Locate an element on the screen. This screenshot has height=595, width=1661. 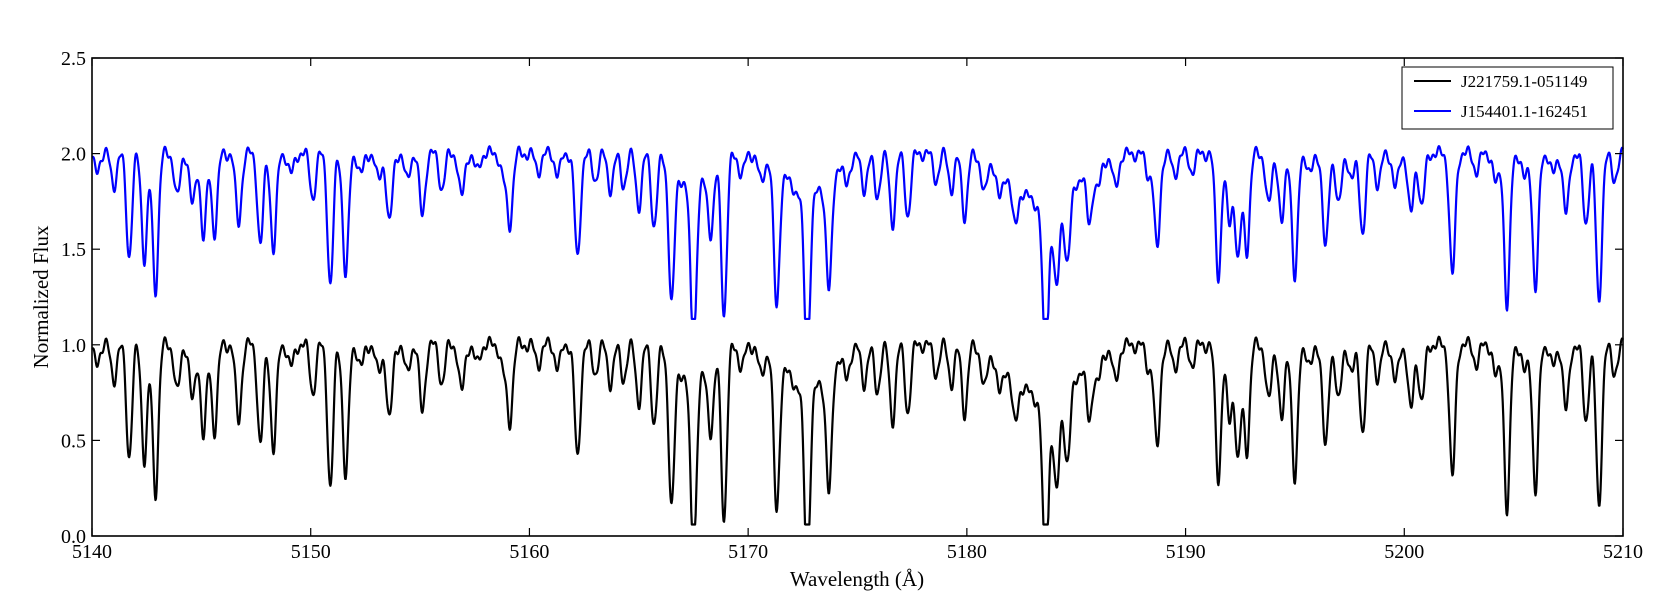
y-tick-label: 0.0 is located at coordinates (73, 537).